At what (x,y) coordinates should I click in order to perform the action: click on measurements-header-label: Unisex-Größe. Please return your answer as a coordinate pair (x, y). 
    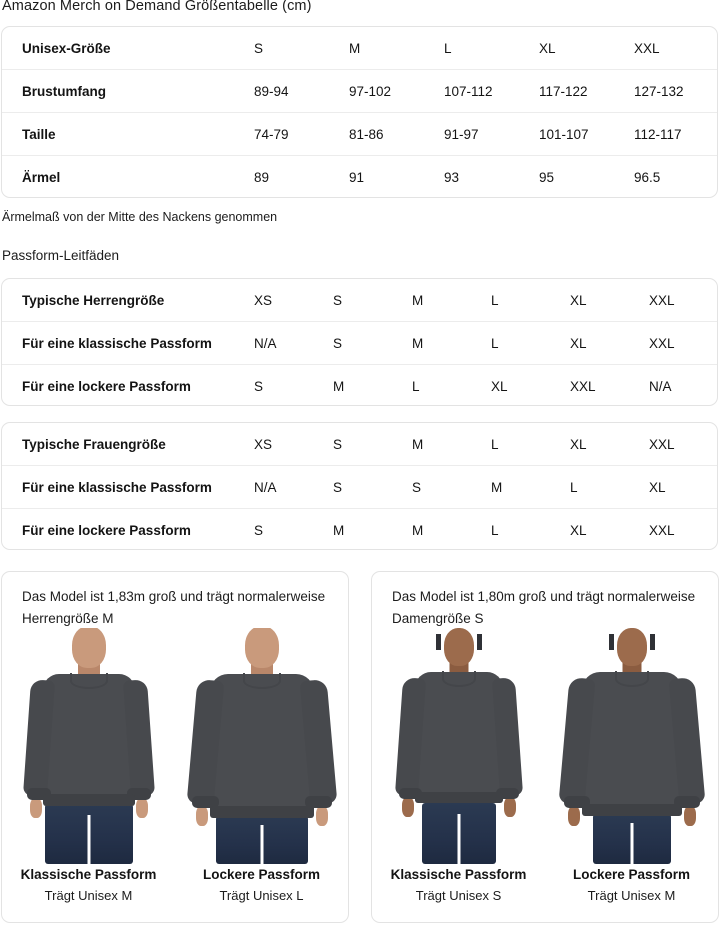
    Looking at the image, I should click on (66, 48).